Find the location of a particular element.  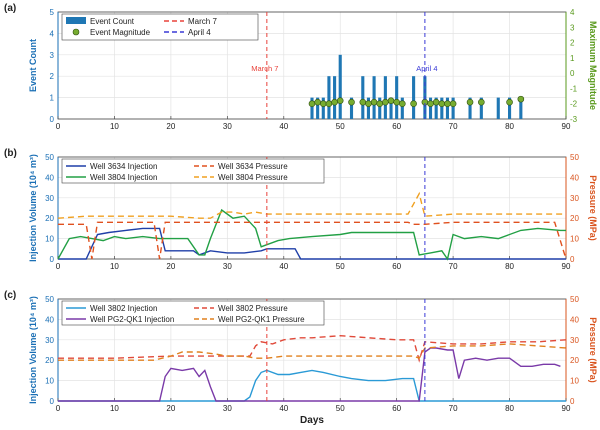

panel-tag: (a) is located at coordinates (10, 8).